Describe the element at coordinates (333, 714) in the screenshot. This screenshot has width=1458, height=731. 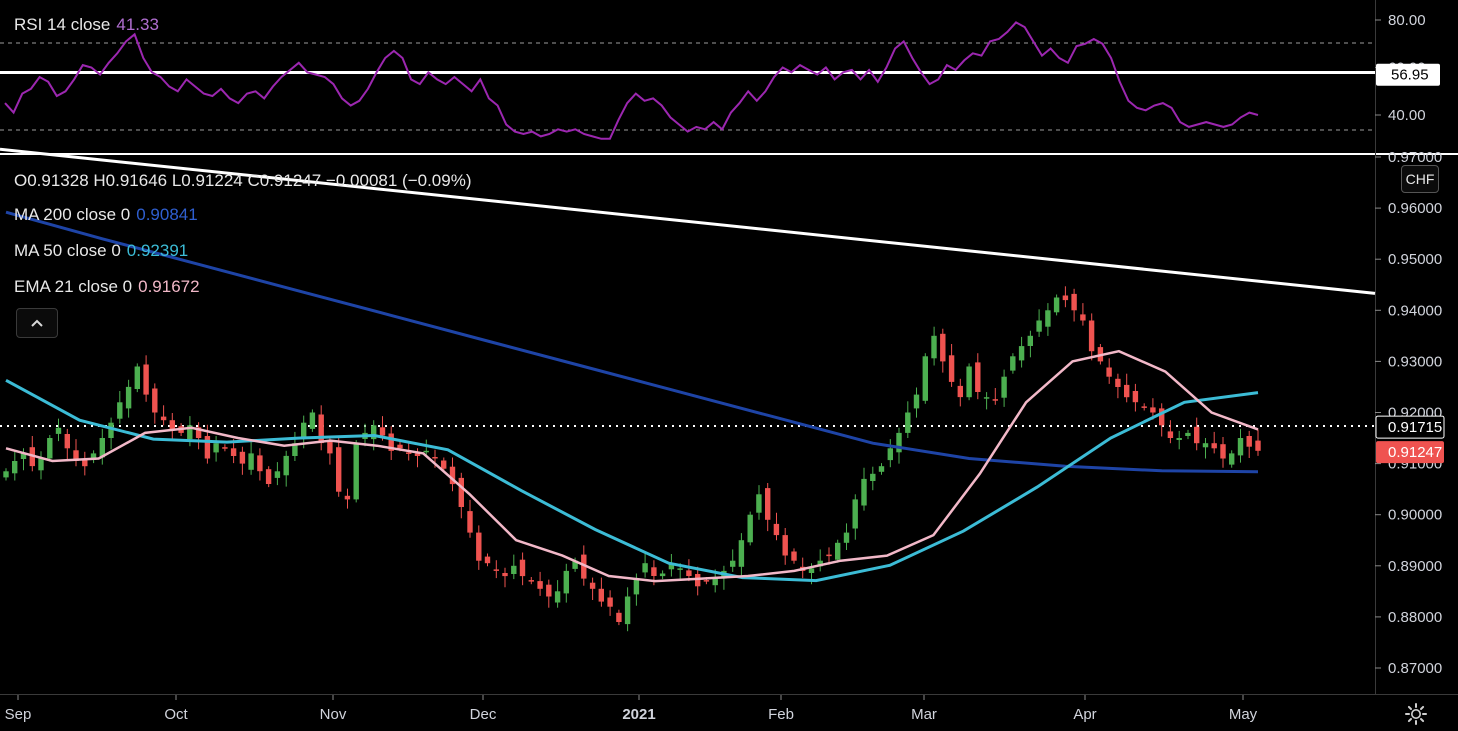
I see `time-tick-label: Nov` at that location.